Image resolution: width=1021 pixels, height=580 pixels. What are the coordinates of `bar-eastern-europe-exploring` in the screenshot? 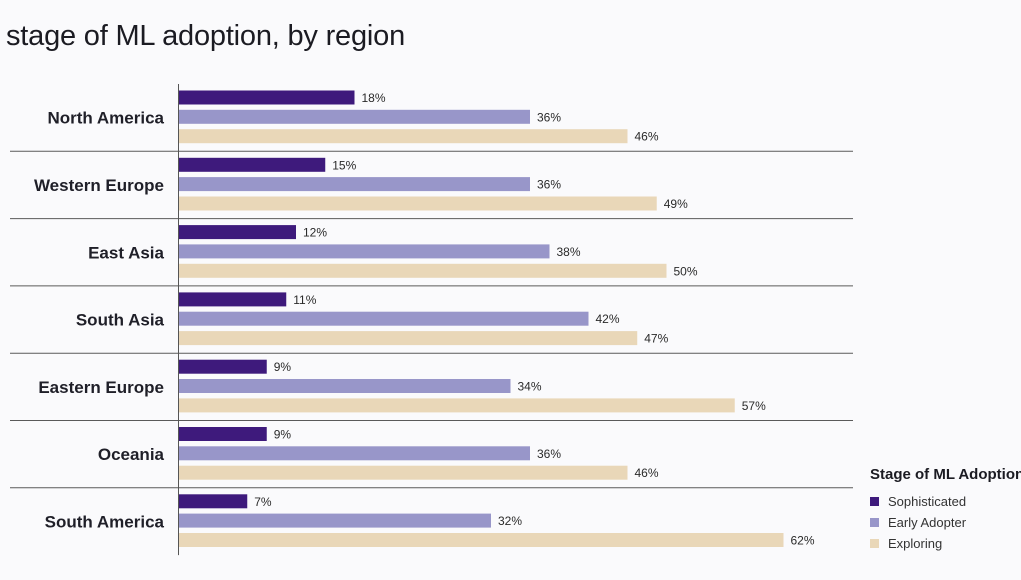 It's located at (457, 405).